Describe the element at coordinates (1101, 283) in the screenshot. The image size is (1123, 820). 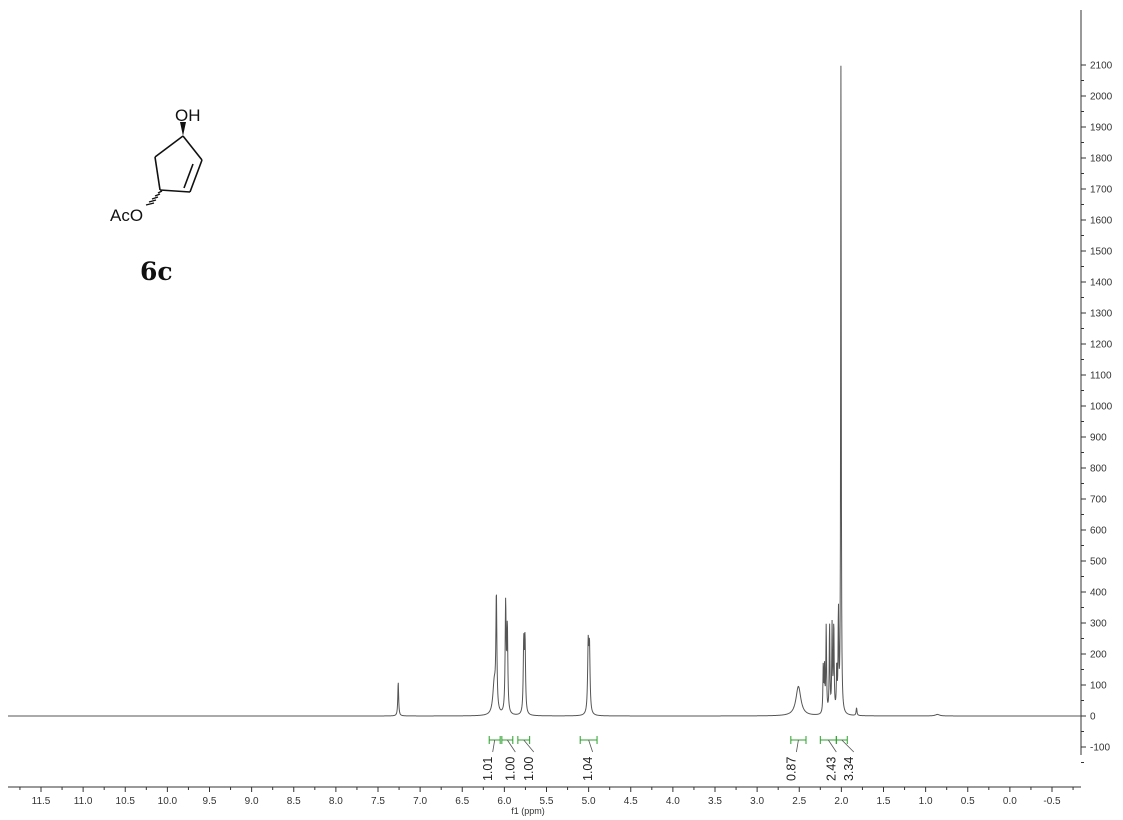
I see `y-tick-label: 1400` at that location.